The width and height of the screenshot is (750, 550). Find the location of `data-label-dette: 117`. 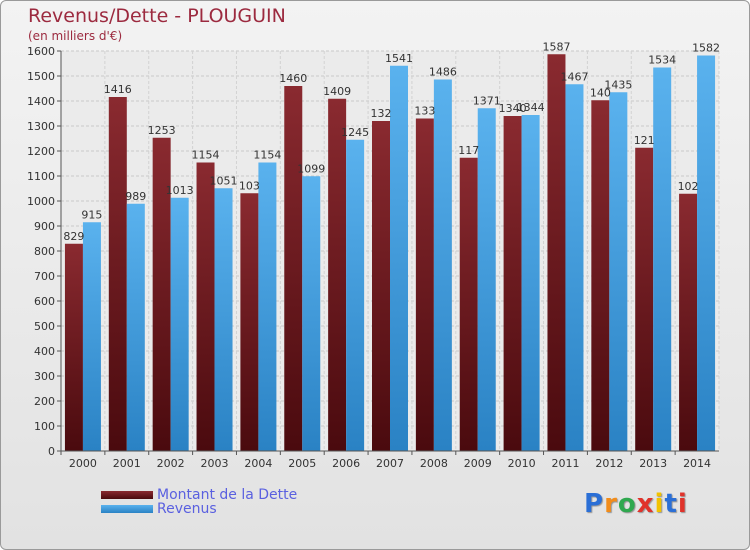

data-label-dette: 117 is located at coordinates (468, 150).